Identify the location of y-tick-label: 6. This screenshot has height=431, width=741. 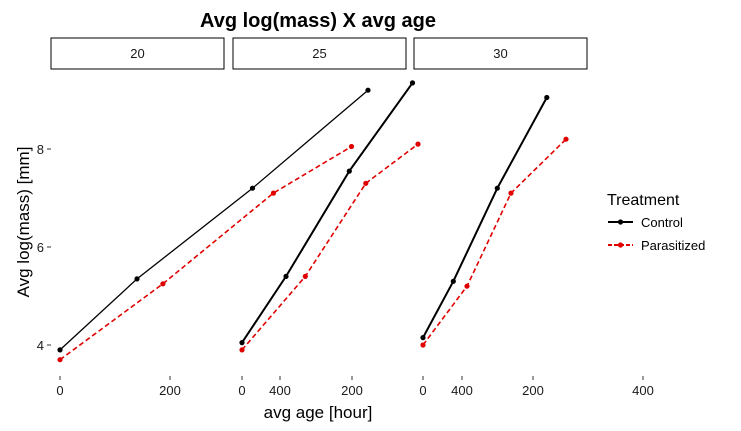
(40, 247).